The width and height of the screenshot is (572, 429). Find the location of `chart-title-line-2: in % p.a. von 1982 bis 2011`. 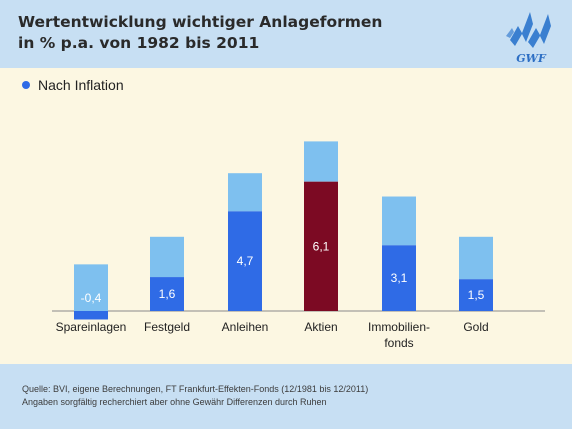

chart-title-line-2: in % p.a. von 1982 bis 2011 is located at coordinates (139, 43).